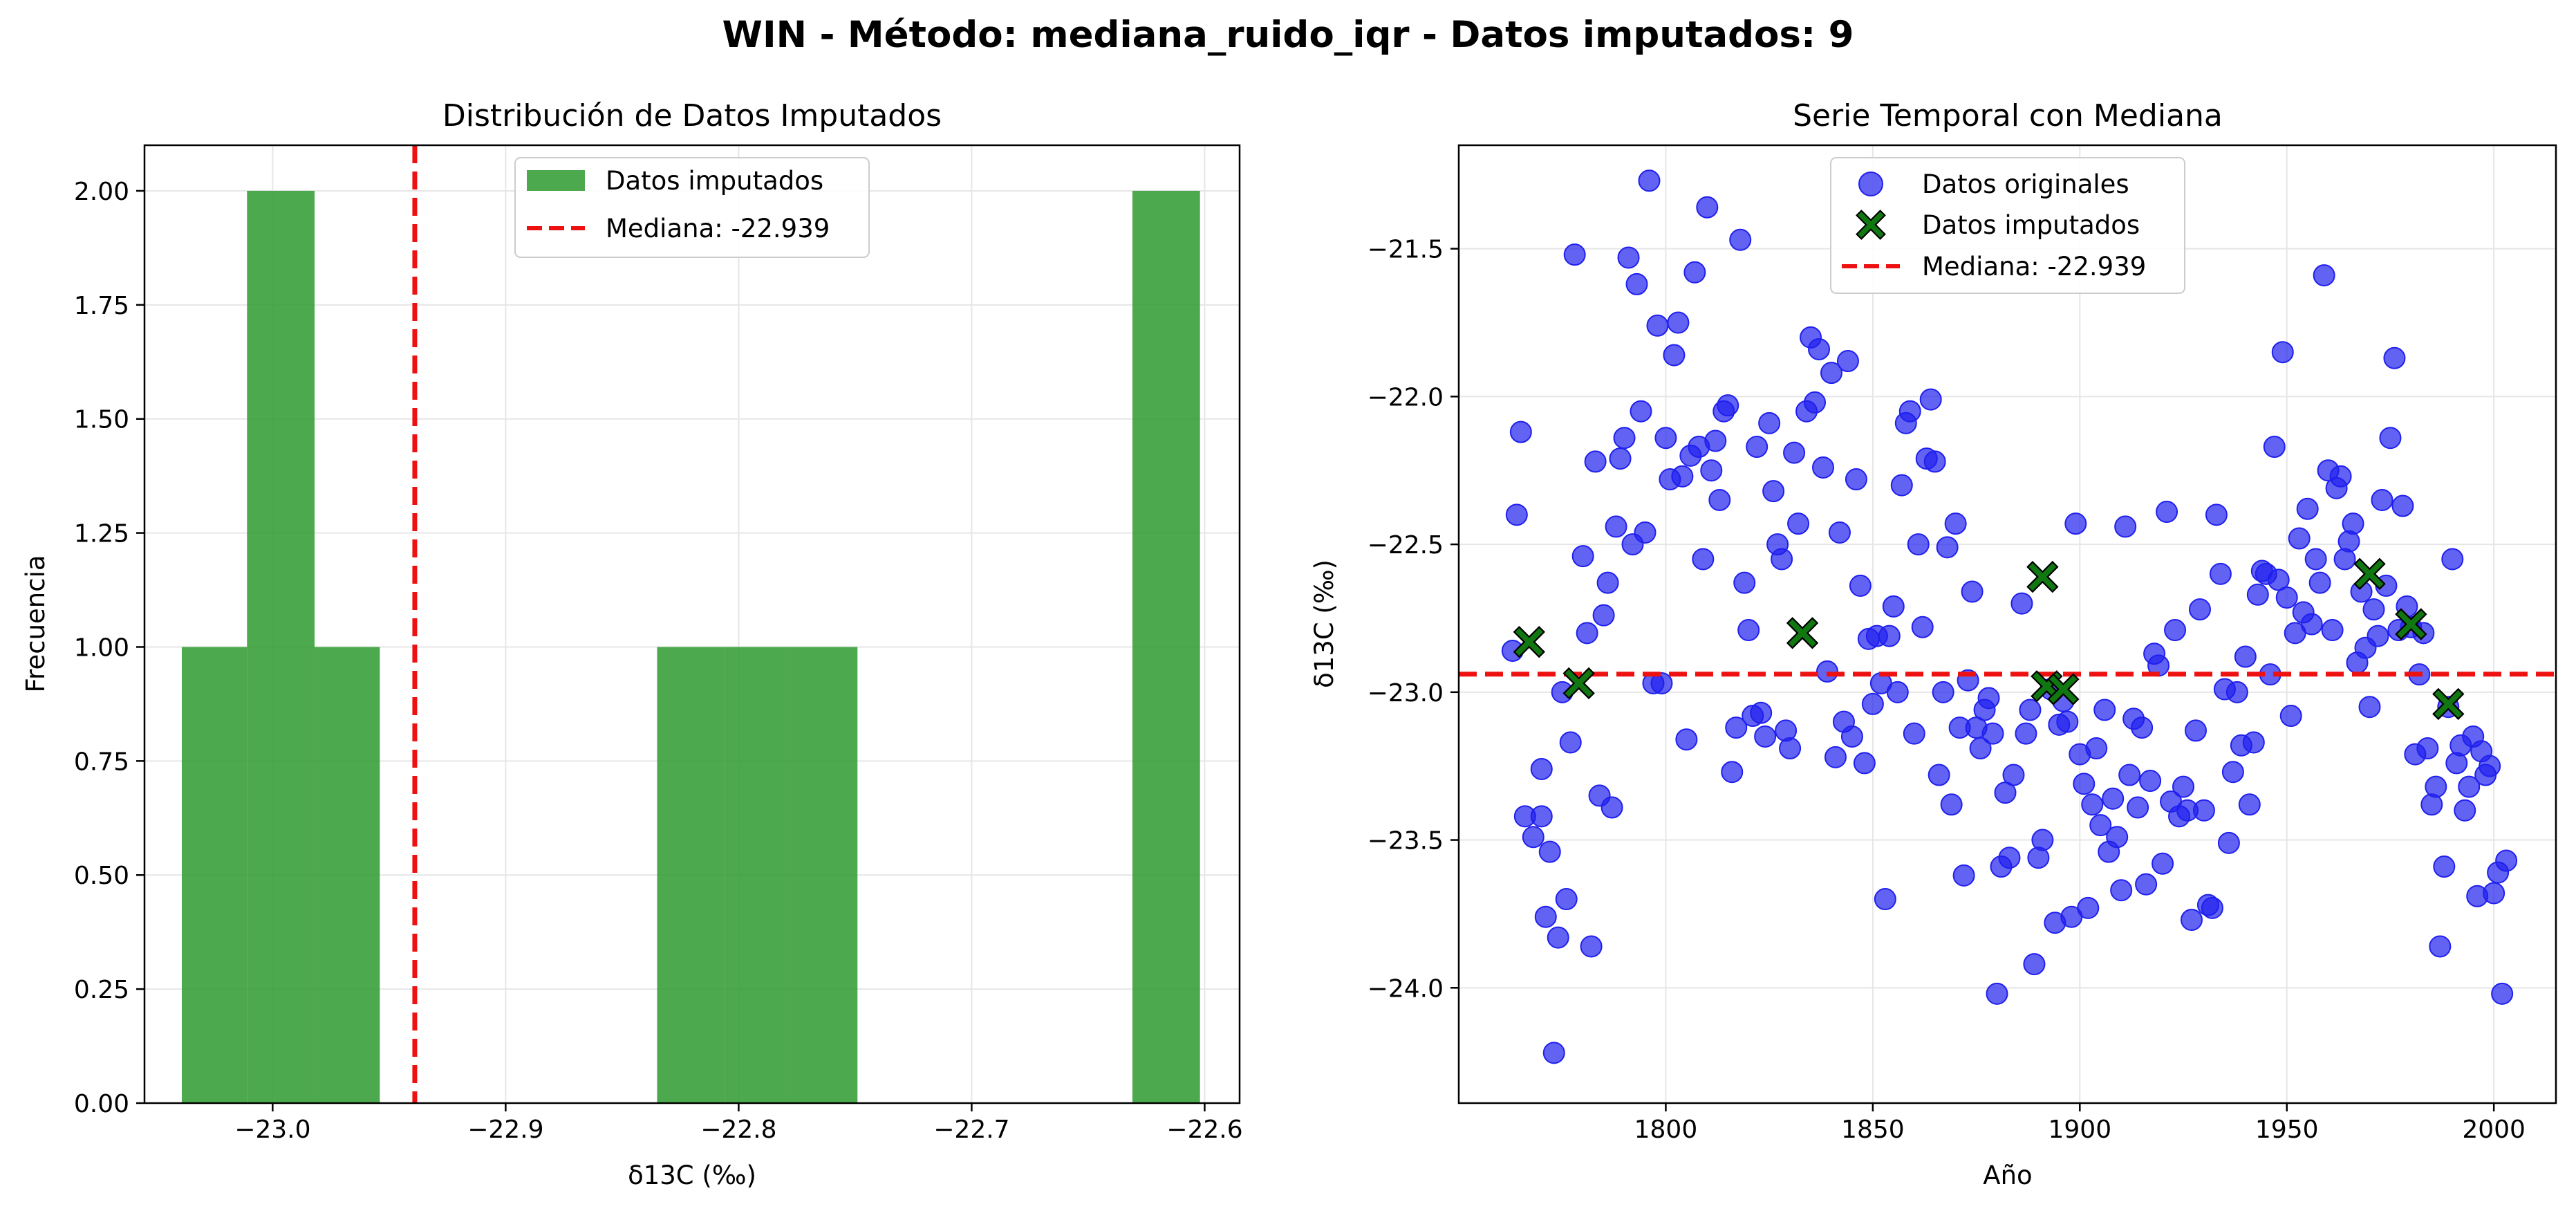  Describe the element at coordinates (1406, 397) in the screenshot. I see `y-tick-label: −22.0` at that location.